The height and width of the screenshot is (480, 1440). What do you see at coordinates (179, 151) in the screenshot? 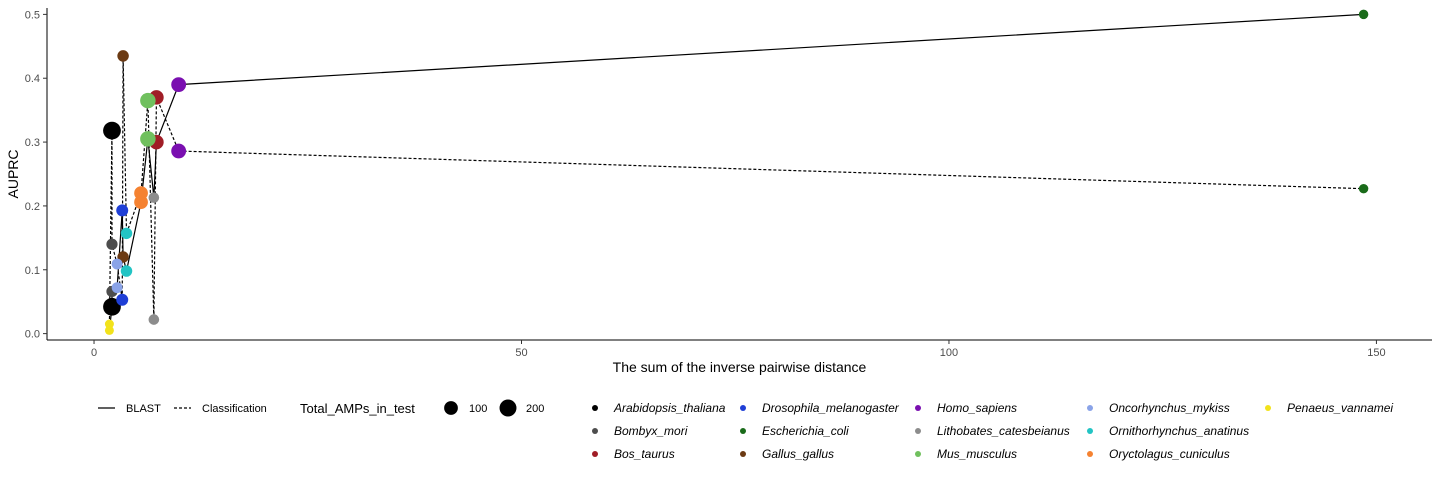
I see `classification-point-homo-sapiens` at bounding box center [179, 151].